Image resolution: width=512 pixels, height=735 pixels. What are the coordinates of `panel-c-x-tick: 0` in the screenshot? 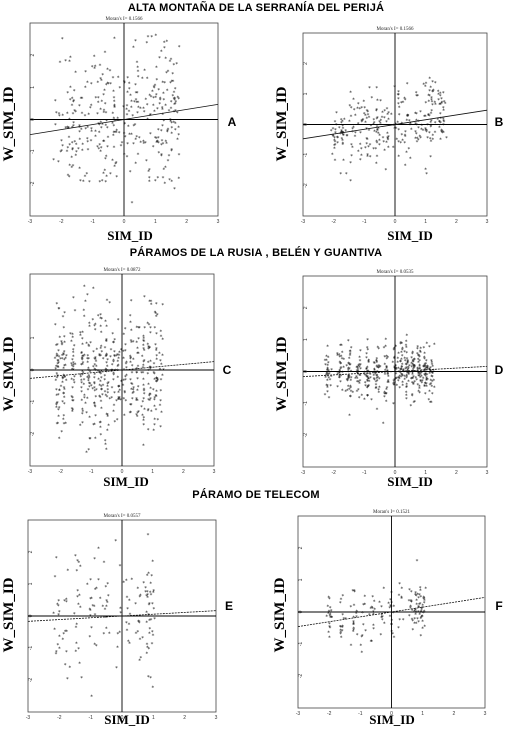 It's located at (122, 472).